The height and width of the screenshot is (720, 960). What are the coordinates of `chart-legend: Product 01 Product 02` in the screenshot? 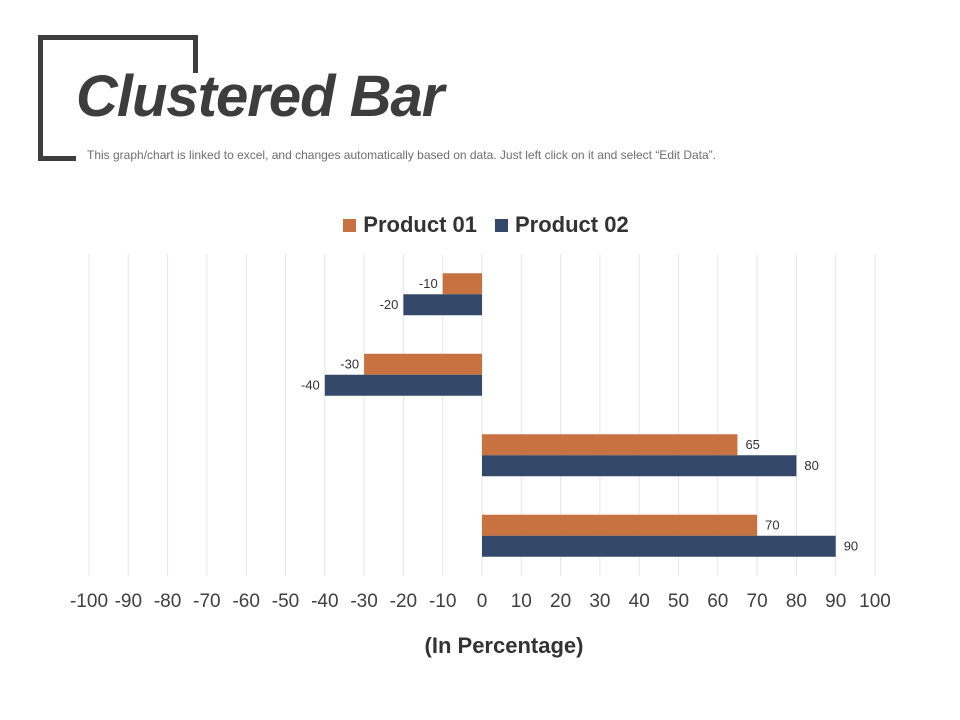 It's located at (480, 225).